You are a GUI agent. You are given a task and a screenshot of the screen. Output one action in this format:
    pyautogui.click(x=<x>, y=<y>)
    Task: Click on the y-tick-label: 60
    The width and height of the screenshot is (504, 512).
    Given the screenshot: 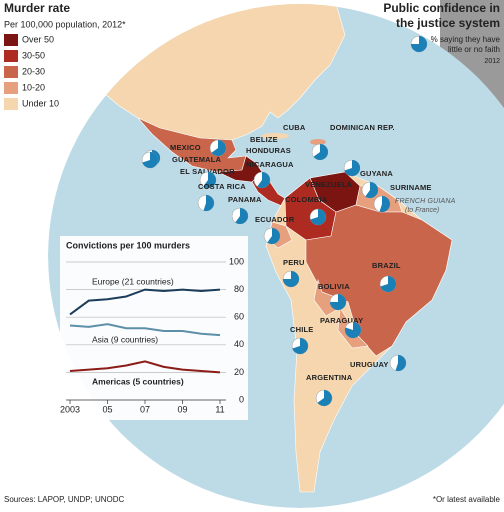 What is the action you would take?
    pyautogui.click(x=239, y=317)
    